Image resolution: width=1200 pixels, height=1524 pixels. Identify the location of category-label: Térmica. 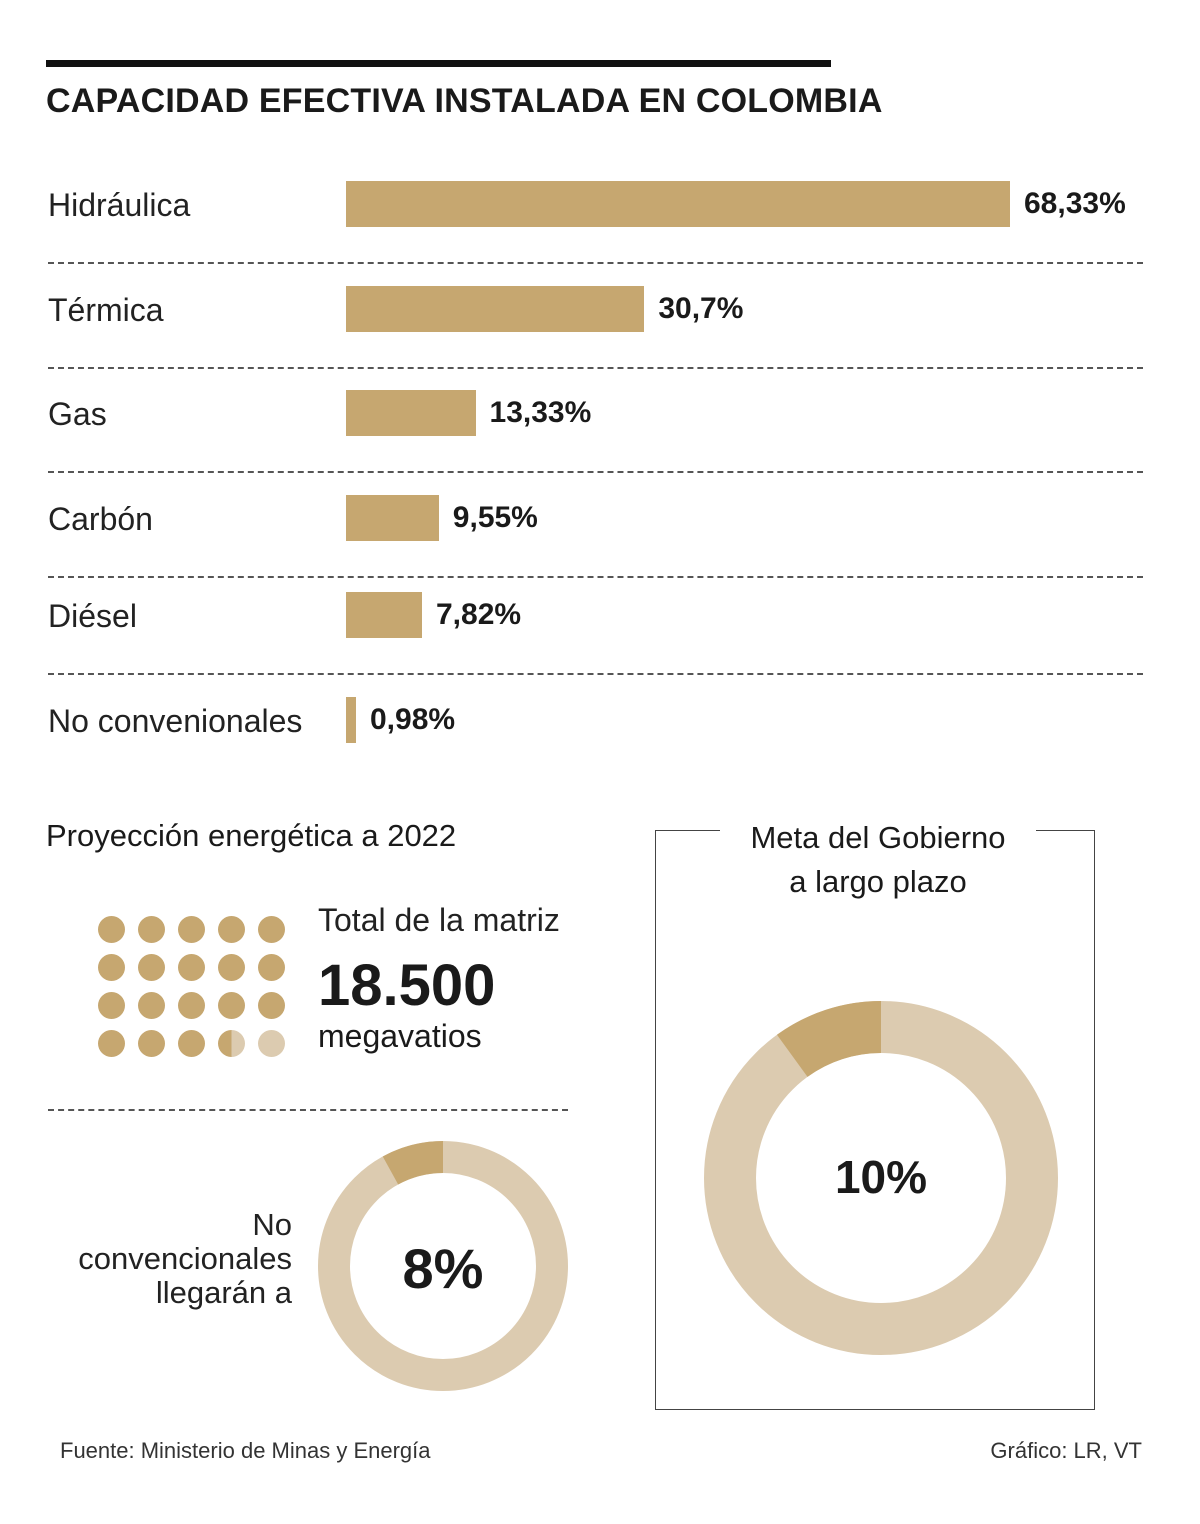
(106, 310).